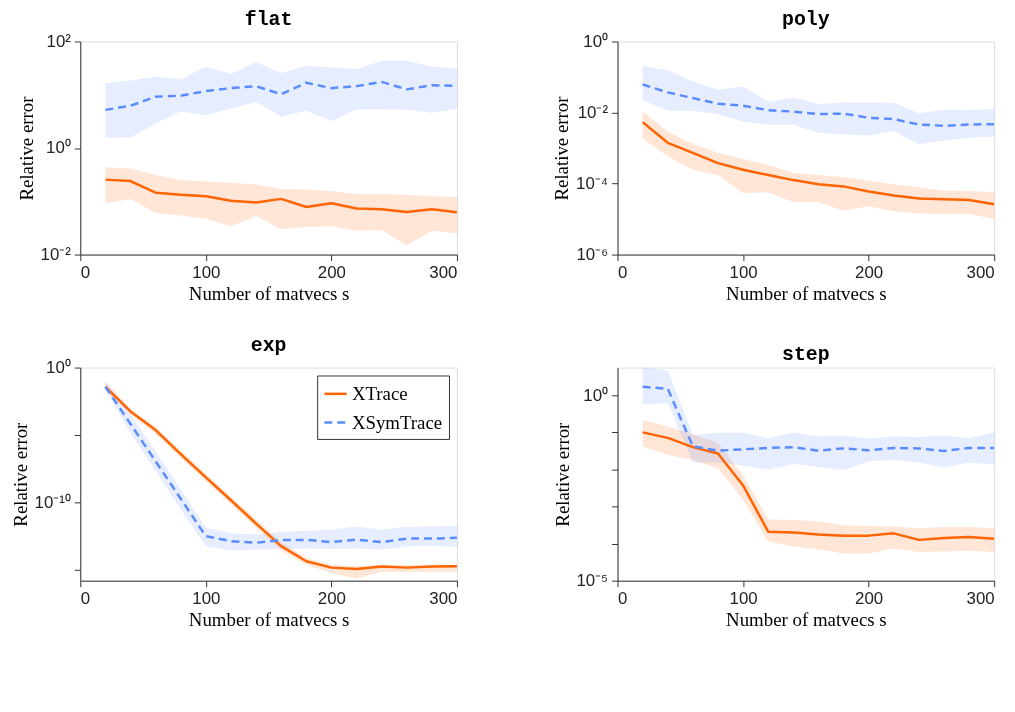 The height and width of the screenshot is (712, 1015). What do you see at coordinates (397, 422) in the screenshot?
I see `legend-label: XSymTrace` at bounding box center [397, 422].